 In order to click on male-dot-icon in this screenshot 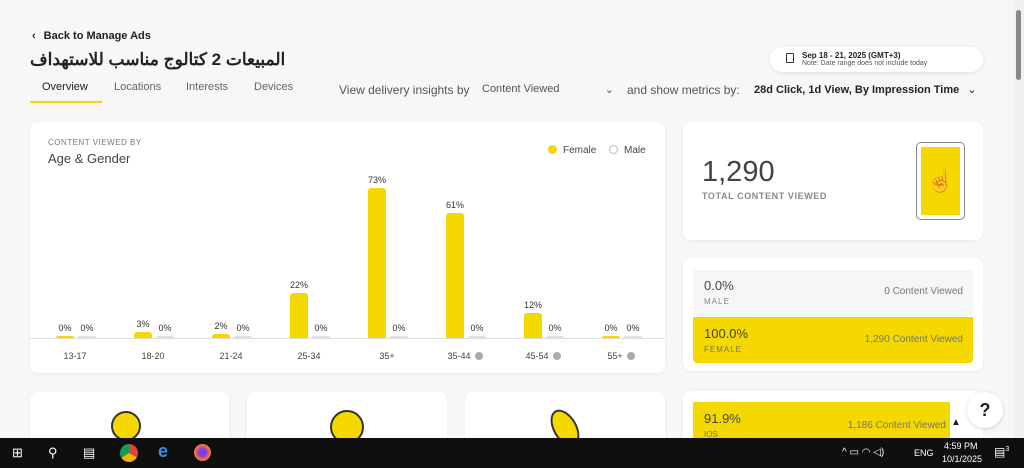, I will do `click(613, 149)`.